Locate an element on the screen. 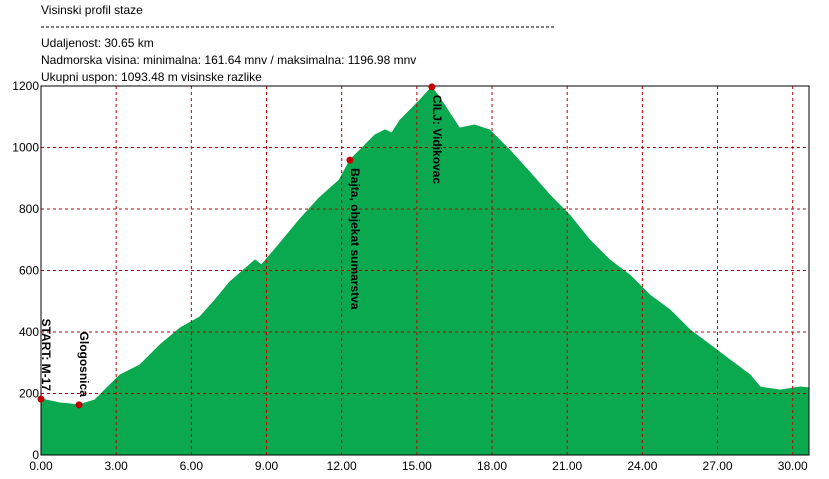 This screenshot has height=479, width=829. x-tick-label: 27.00 is located at coordinates (718, 466).